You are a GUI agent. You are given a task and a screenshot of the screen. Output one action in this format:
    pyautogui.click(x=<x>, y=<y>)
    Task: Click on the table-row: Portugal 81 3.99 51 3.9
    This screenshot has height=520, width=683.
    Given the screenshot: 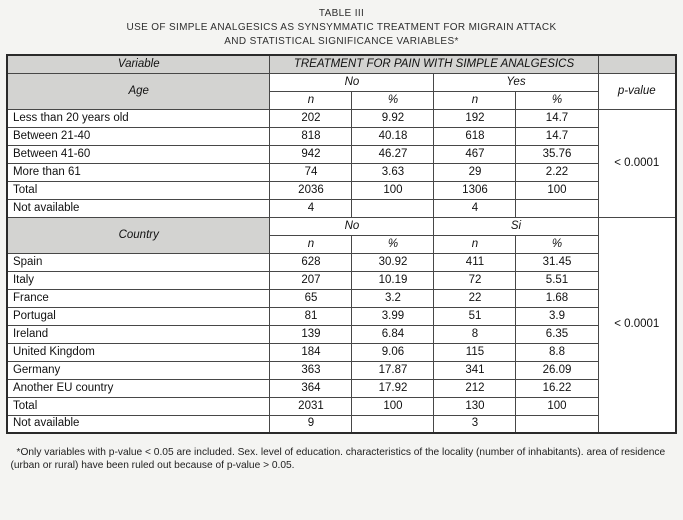 What is the action you would take?
    pyautogui.click(x=341, y=316)
    